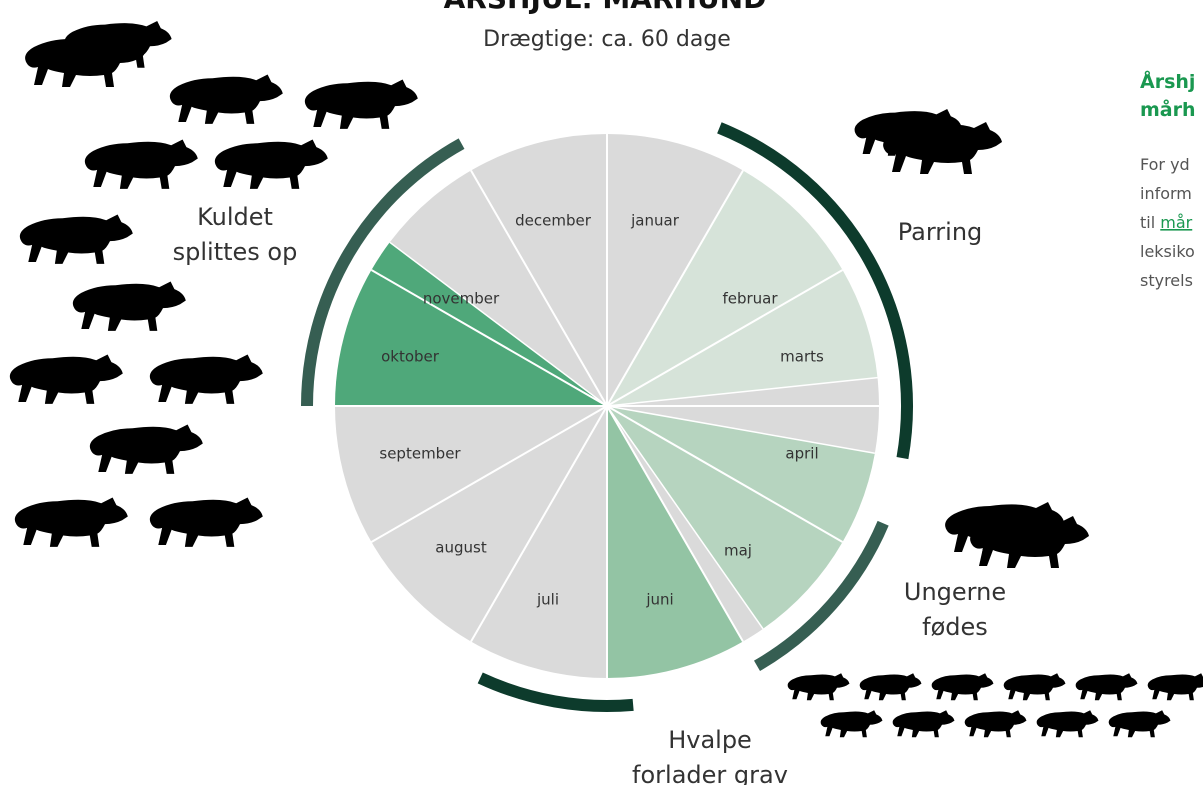 The height and width of the screenshot is (785, 1203). What do you see at coordinates (738, 551) in the screenshot?
I see `month-label: maj` at bounding box center [738, 551].